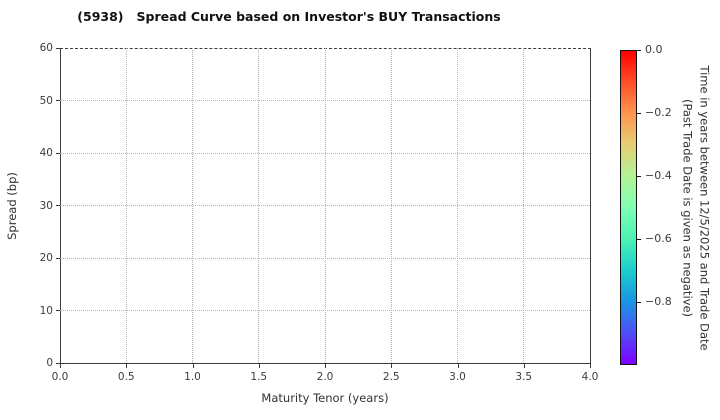  I want to click on colorbar-label-line2: (Past Trade Date is given as negative), so click(688, 207).